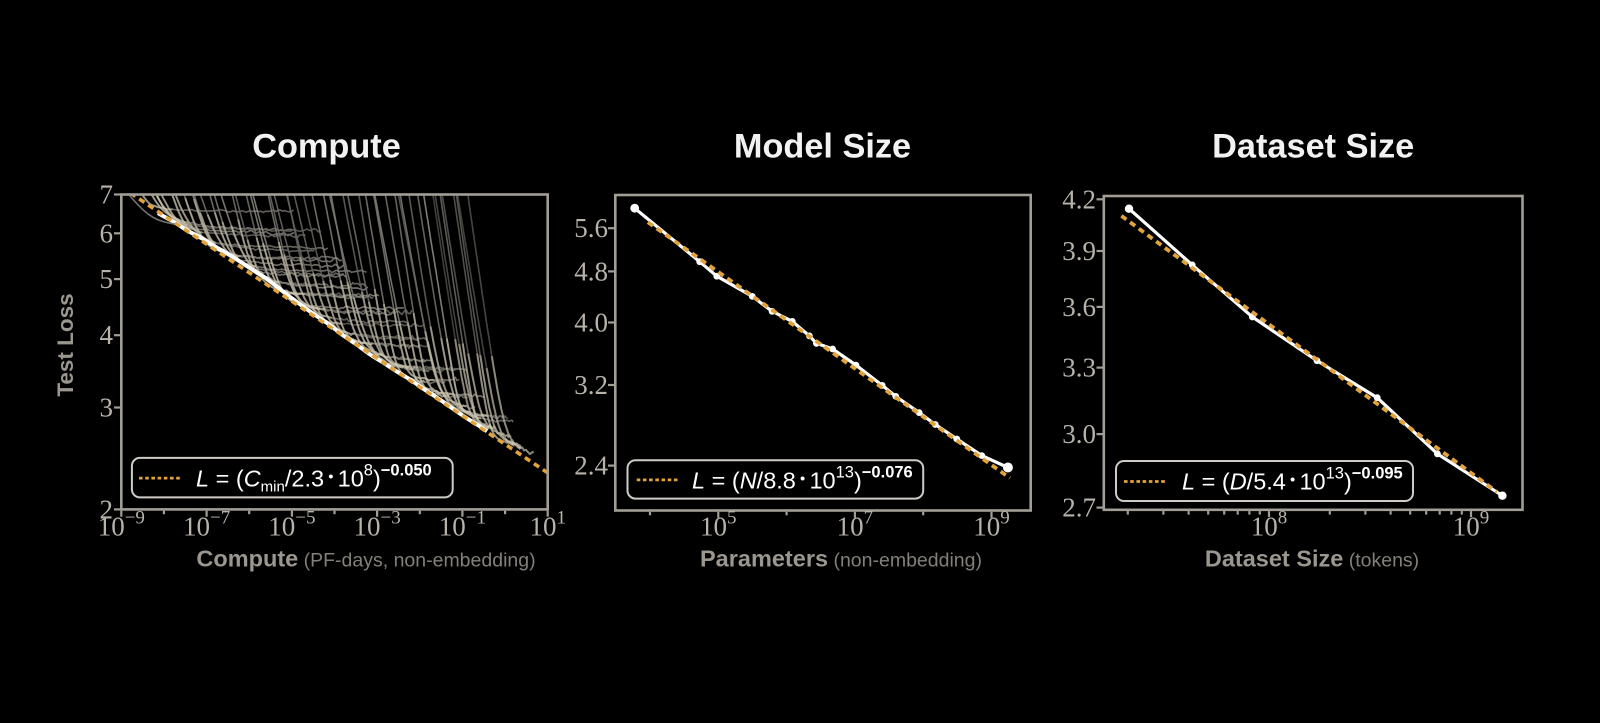  I want to click on svg-text: 2.4, so click(591, 466).